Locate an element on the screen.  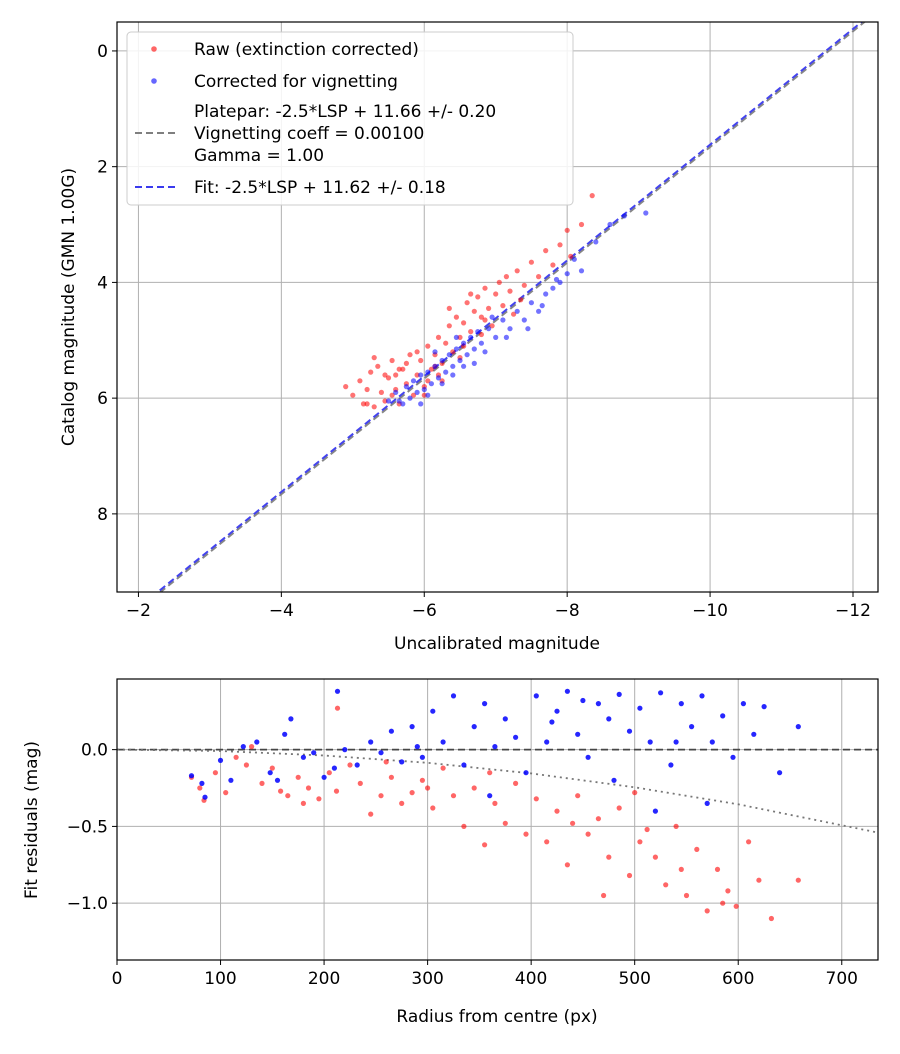
legend-corrected-marker is located at coordinates (154, 81).